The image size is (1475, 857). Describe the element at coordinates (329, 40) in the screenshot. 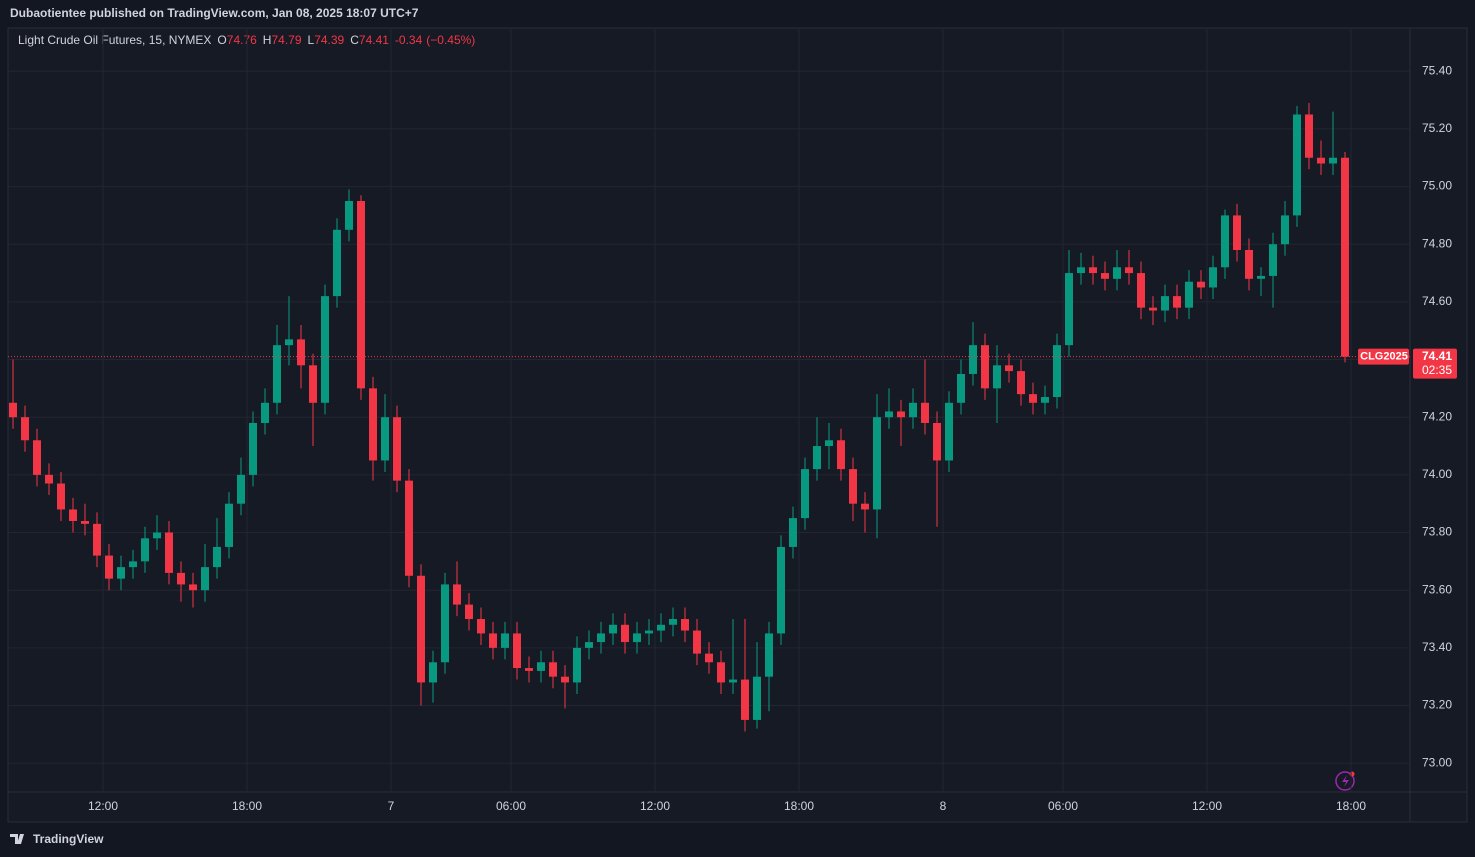

I see `legend-low: 74.39` at that location.